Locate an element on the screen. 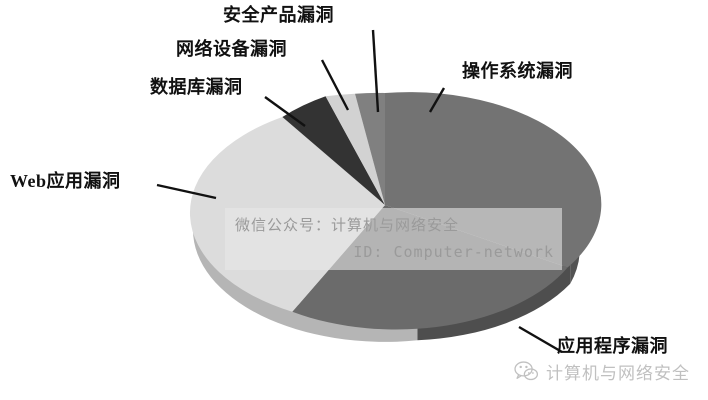 The width and height of the screenshot is (708, 400). pie-label-database: 数据库漏洞 is located at coordinates (196, 87).